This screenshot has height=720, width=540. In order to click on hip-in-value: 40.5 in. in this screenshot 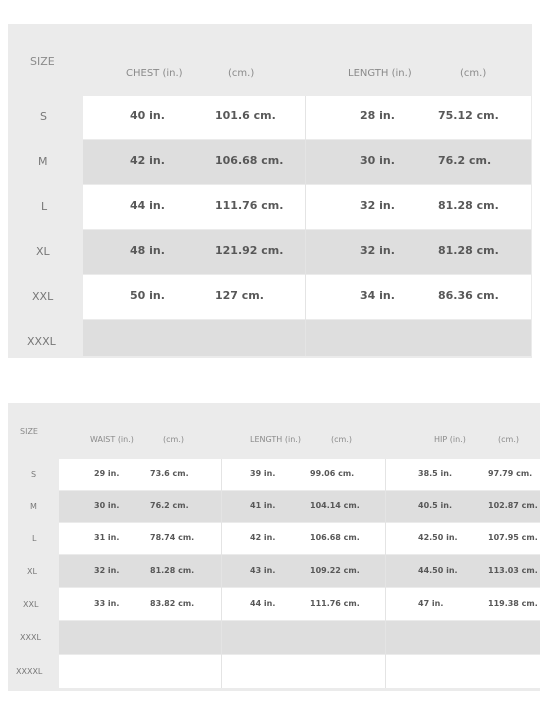, I will do `click(435, 505)`.